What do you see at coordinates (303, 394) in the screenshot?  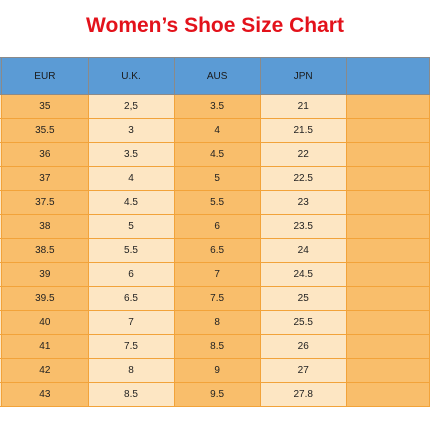 I see `cell-jpn: 27.8` at bounding box center [303, 394].